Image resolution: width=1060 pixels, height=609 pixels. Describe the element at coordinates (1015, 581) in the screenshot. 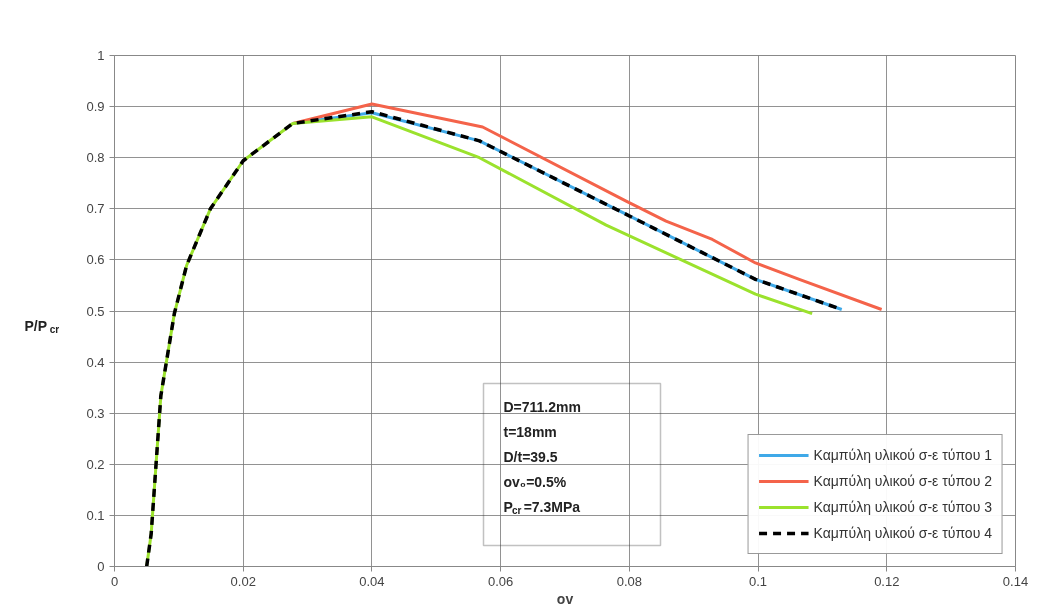

I see `x-tick-label: 0.14` at that location.